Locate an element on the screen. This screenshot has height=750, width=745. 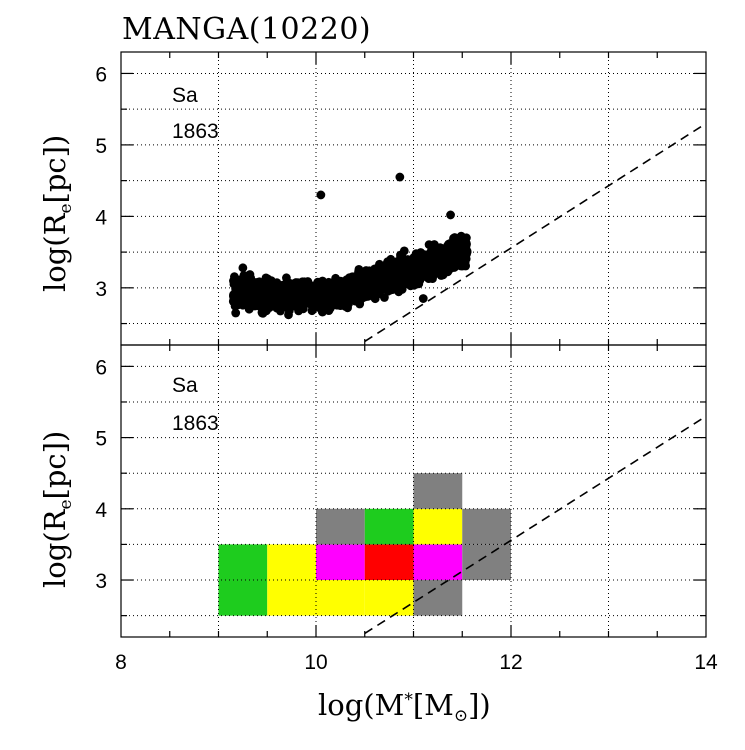
bottom-reference-line is located at coordinates (535, 525).